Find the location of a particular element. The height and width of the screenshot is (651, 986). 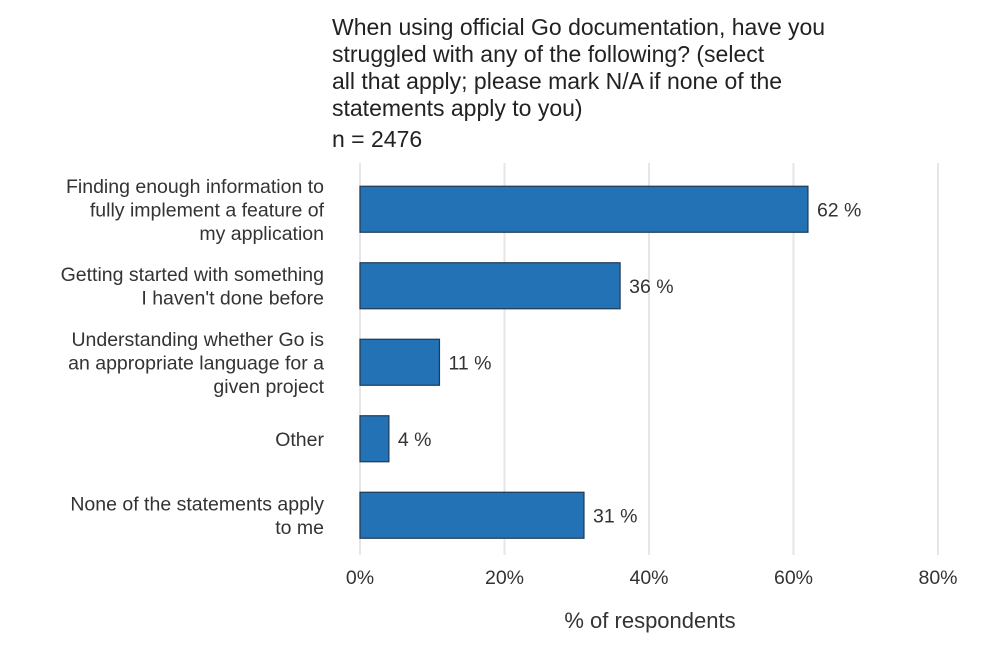

category-label-line: Finding enough information to is located at coordinates (195, 187).